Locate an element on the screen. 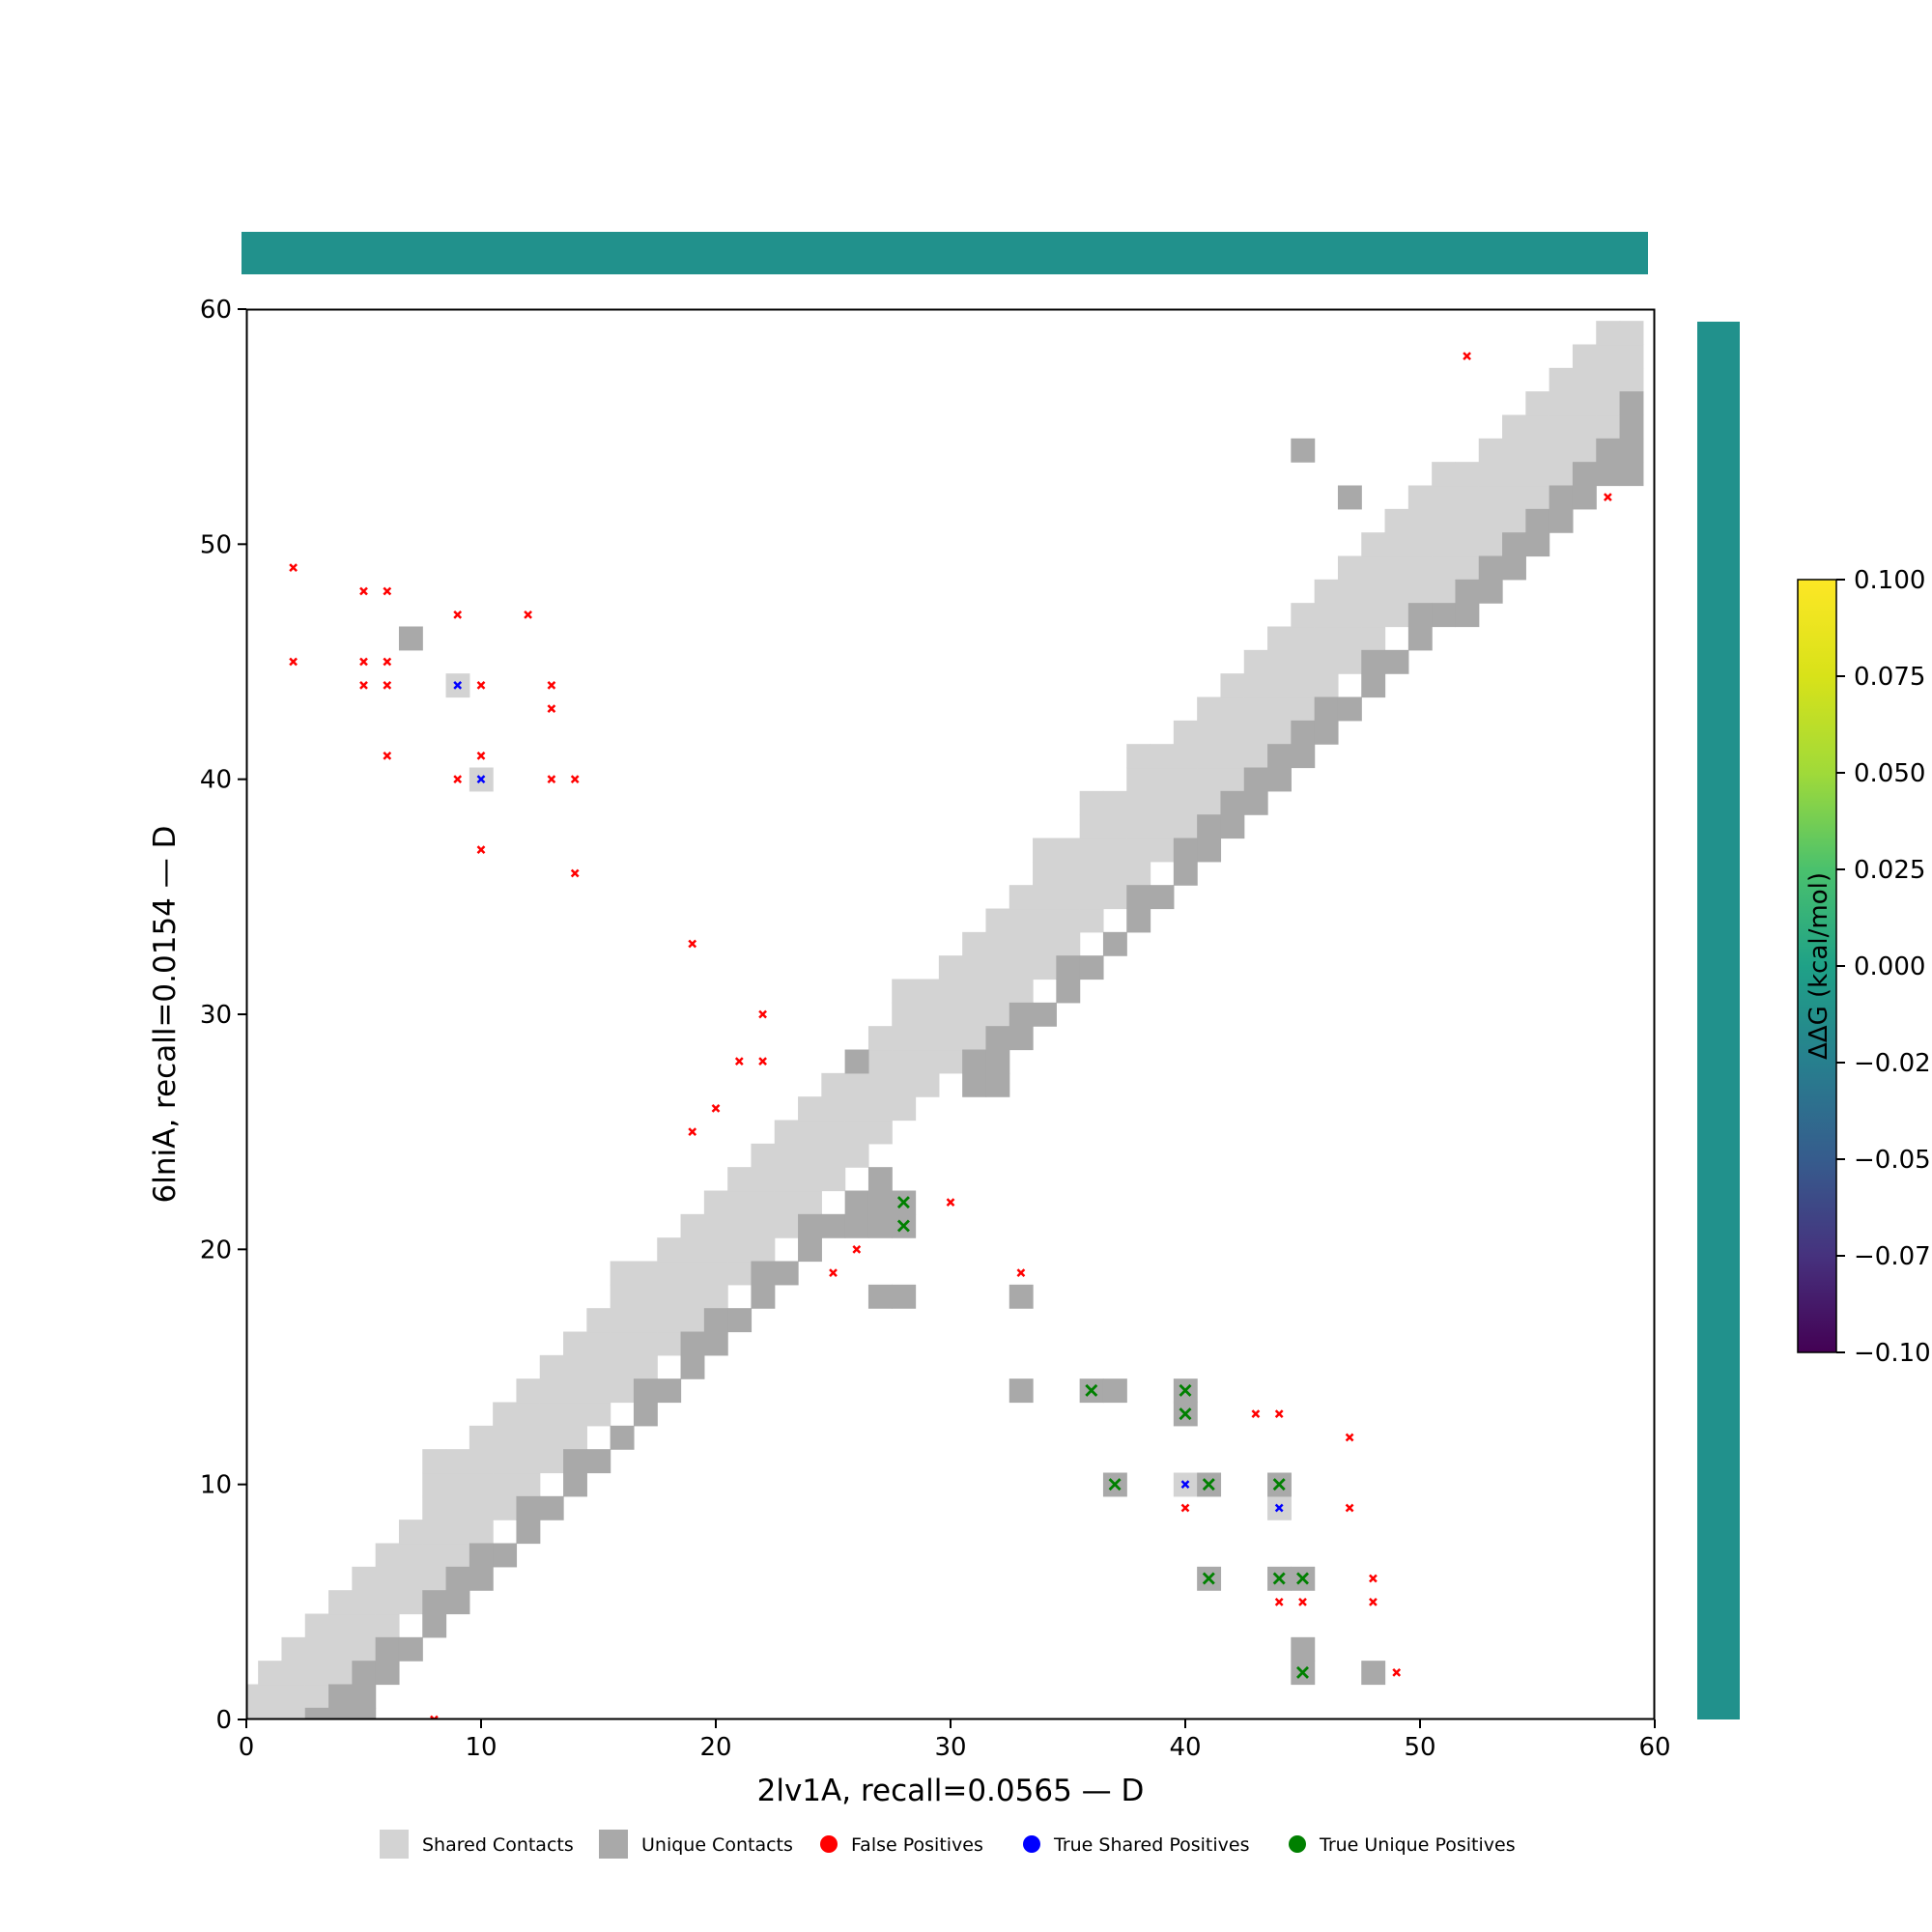 The height and width of the screenshot is (1932, 1932). colorbar-gradient is located at coordinates (1817, 966).